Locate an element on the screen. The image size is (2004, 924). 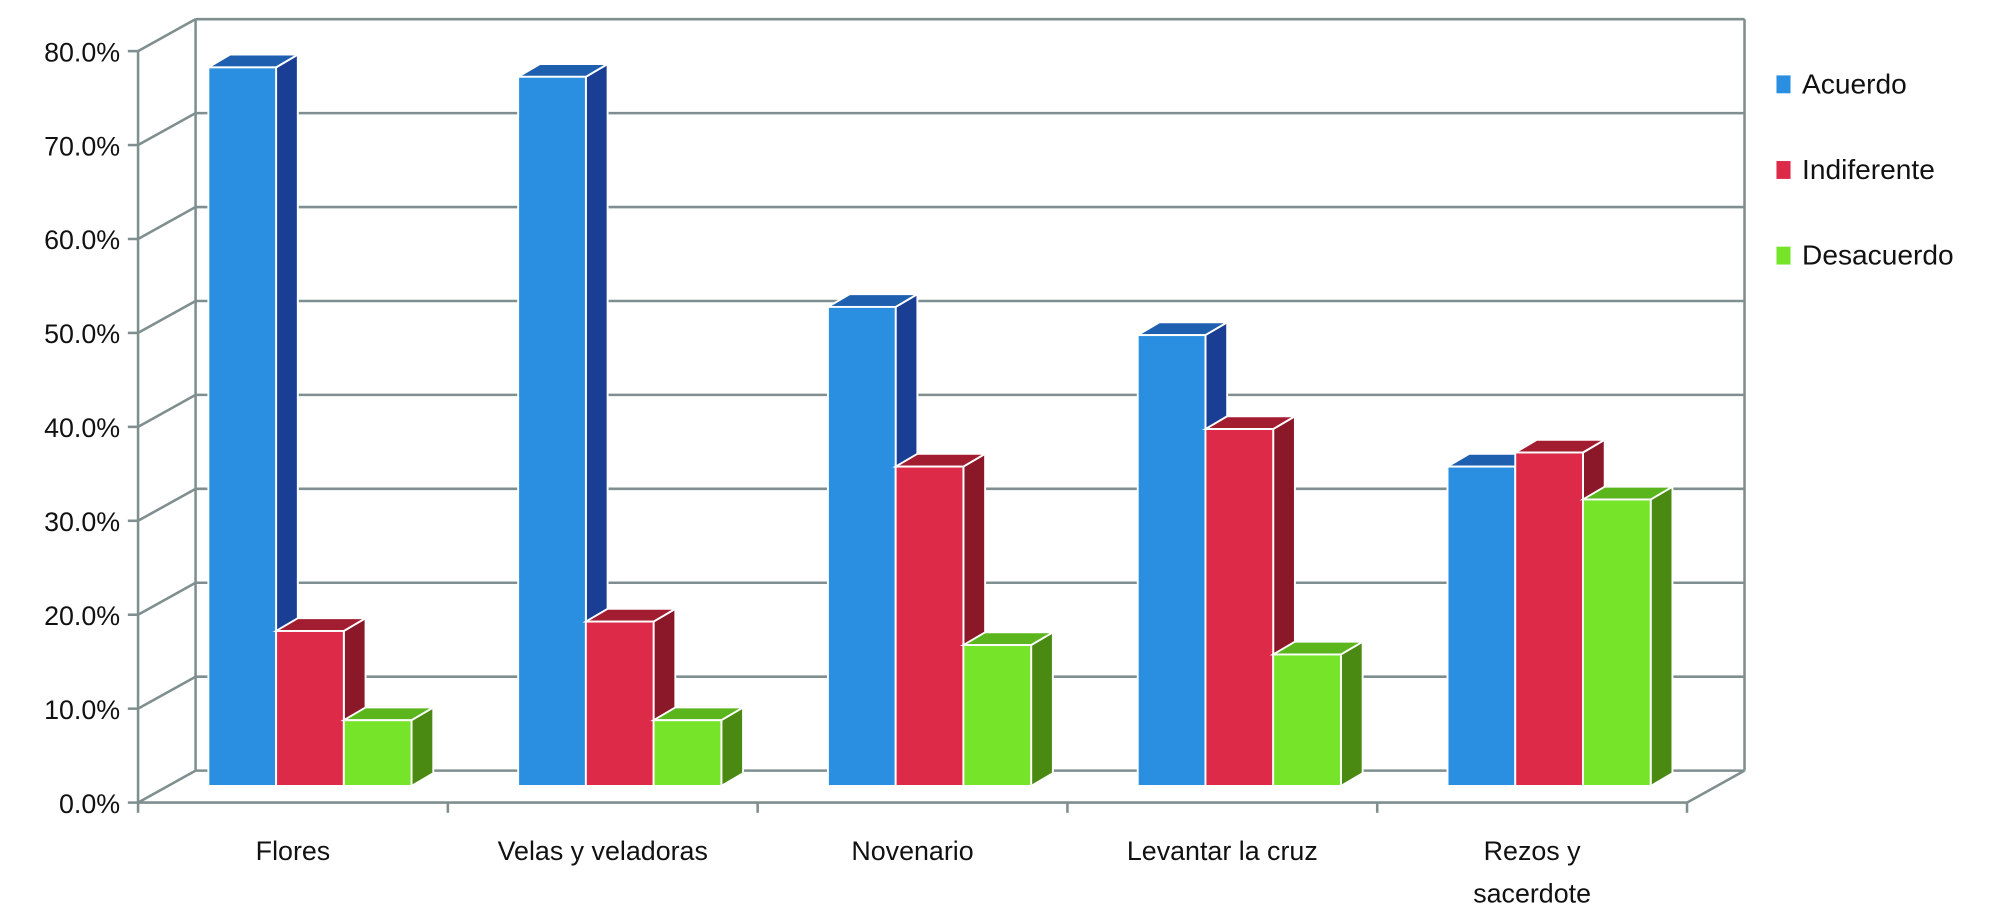
legend-swatch-acuerdo is located at coordinates (1783, 84).